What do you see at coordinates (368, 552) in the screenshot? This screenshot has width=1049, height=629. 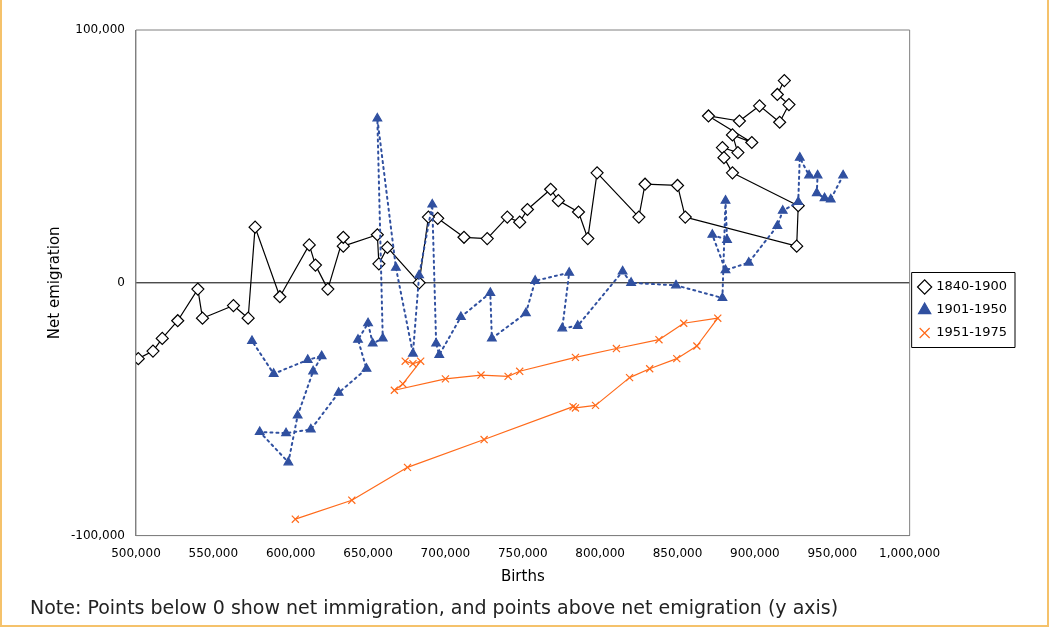 I see `x-tick-label: 650,000` at bounding box center [368, 552].